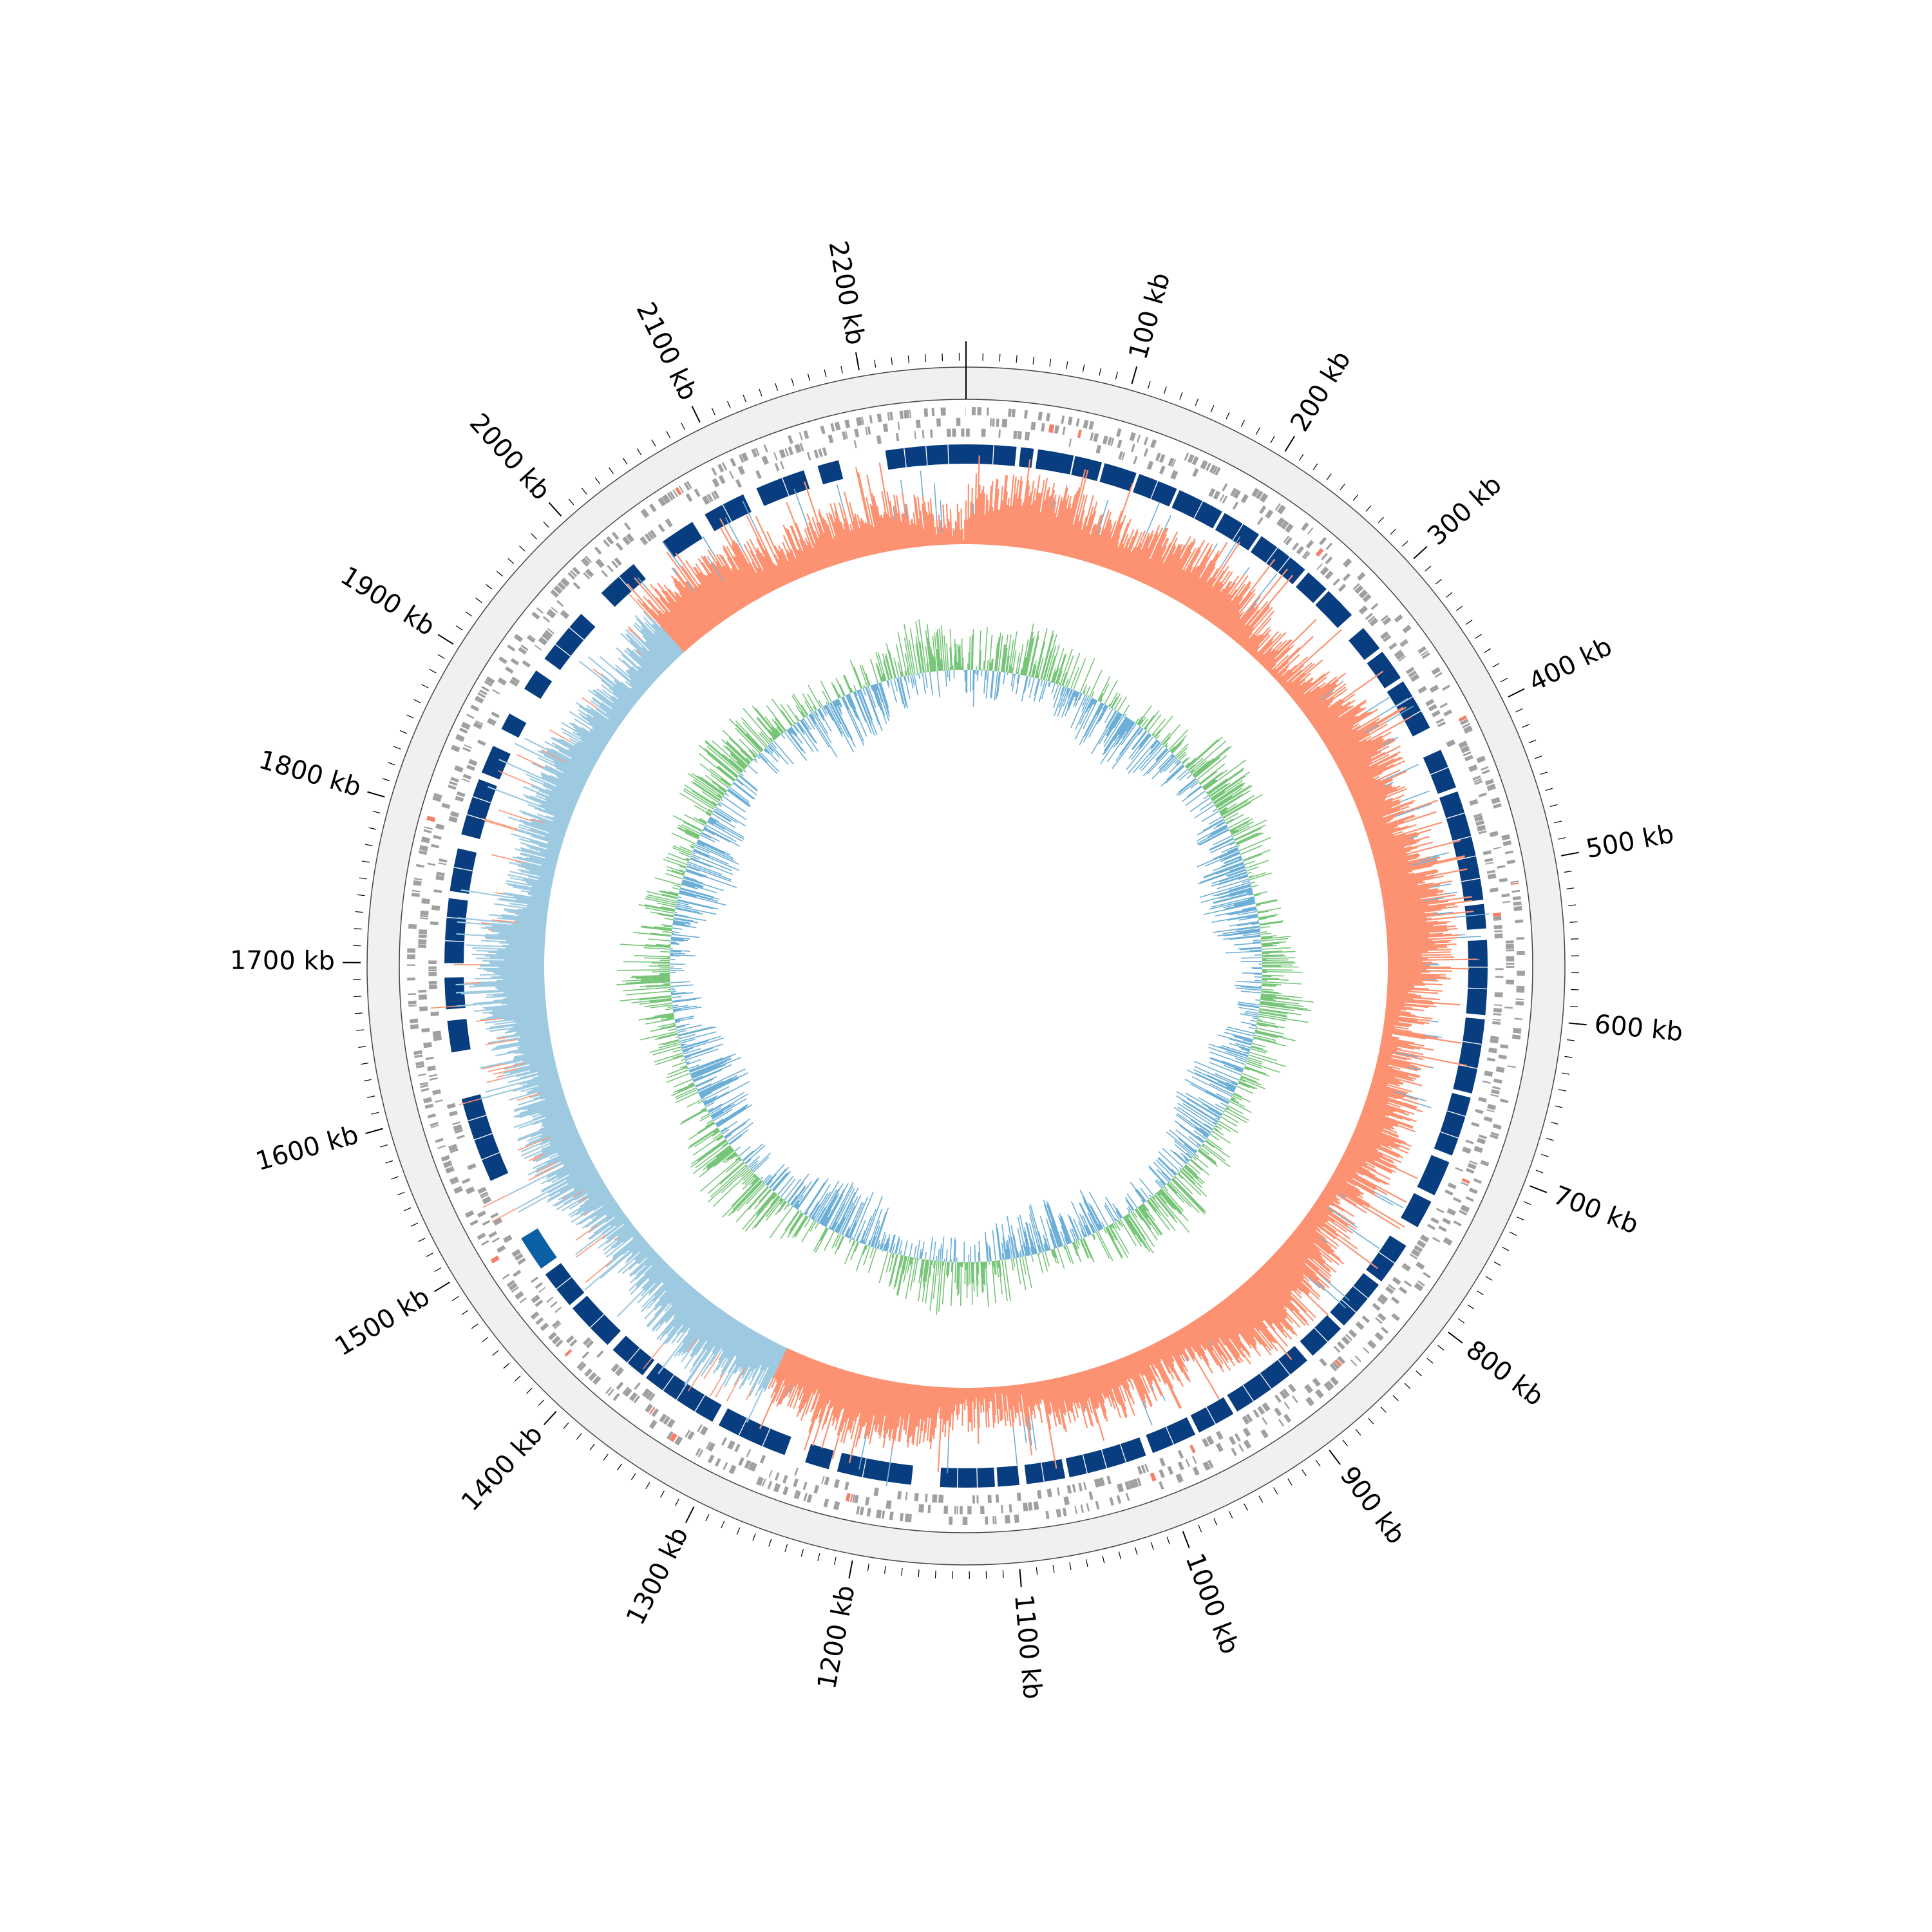 Image resolution: width=1932 pixels, height=1932 pixels. Describe the element at coordinates (478, 1118) in the screenshot. I see `block-separator` at that location.